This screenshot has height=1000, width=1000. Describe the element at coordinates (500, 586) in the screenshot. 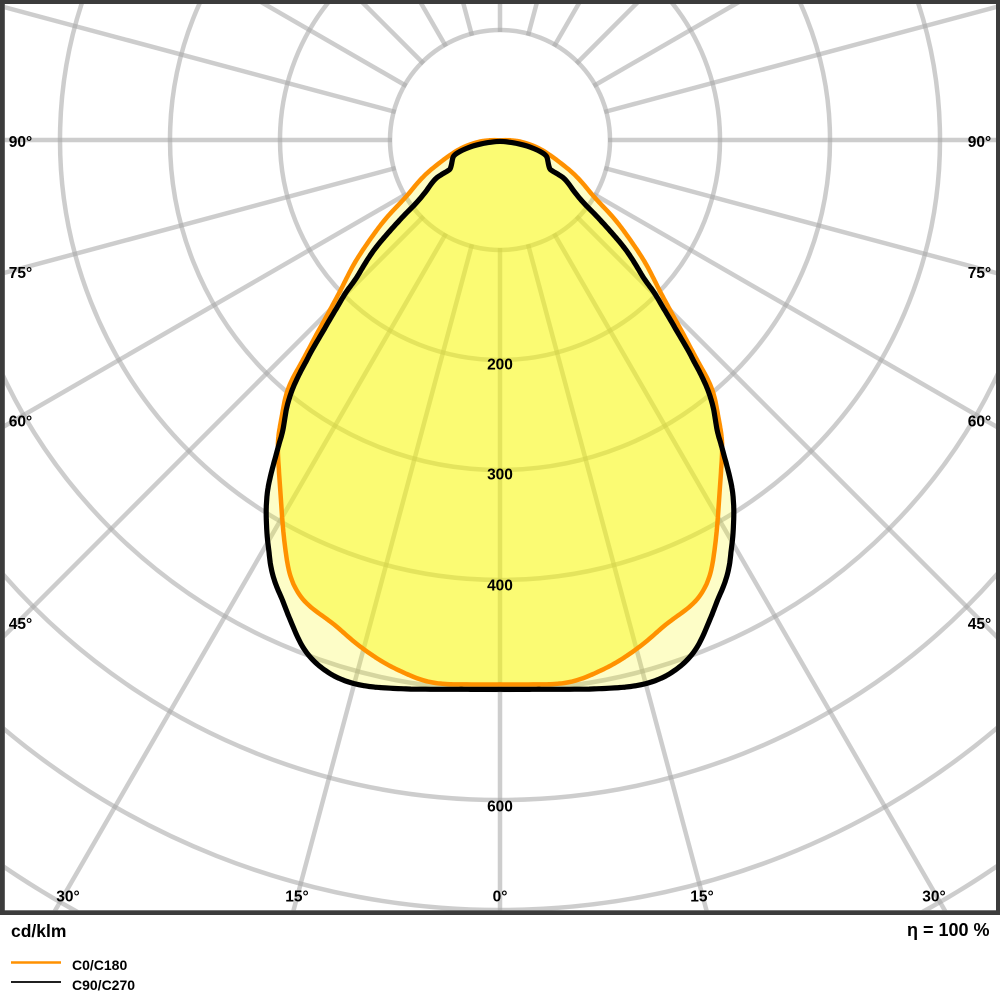

I see `svg-text: 400` at that location.